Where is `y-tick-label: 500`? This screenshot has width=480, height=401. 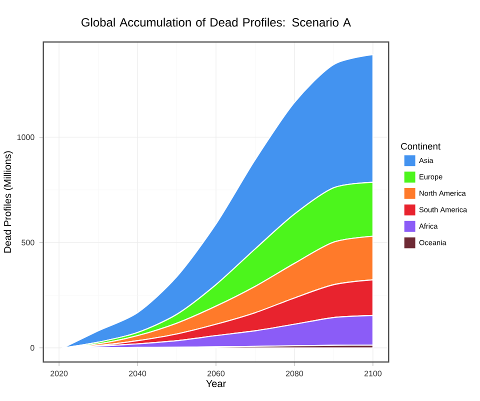 y-tick-label: 500 is located at coordinates (28, 243).